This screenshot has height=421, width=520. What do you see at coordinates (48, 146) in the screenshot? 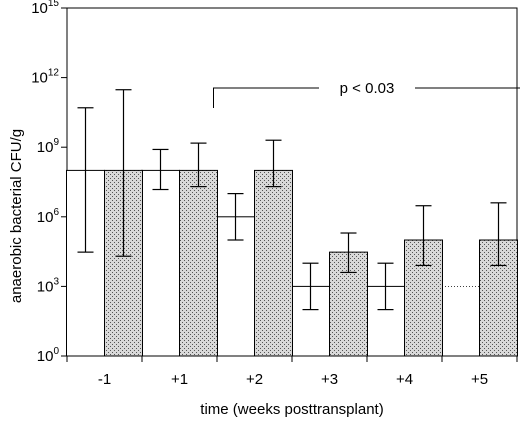
I see `y-tick-label: 10⁹` at bounding box center [48, 146].